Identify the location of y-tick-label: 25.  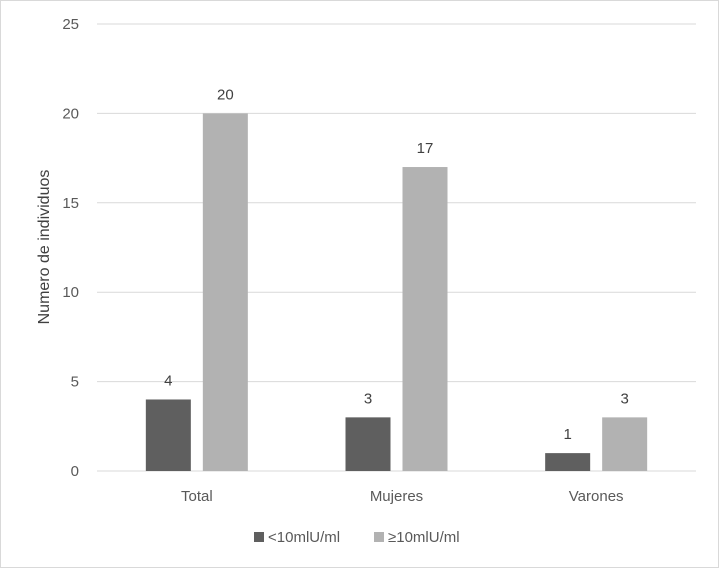
(70, 24).